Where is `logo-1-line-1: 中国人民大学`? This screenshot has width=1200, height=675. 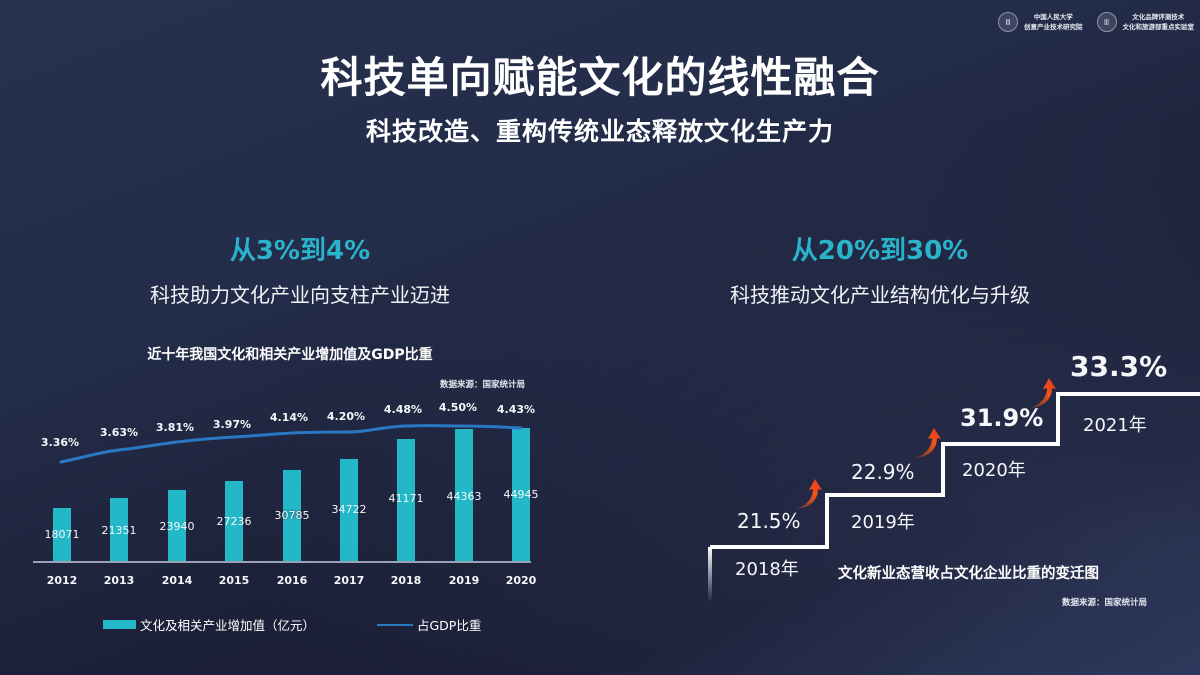 logo-1-line-1: 中国人民大学 is located at coordinates (1053, 17).